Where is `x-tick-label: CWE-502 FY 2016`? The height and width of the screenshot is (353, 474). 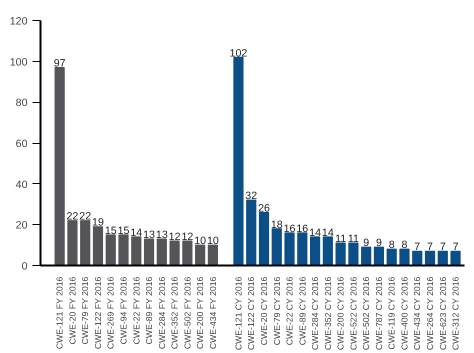
x-tick-label: CWE-502 FY 2016 is located at coordinates (187, 313).